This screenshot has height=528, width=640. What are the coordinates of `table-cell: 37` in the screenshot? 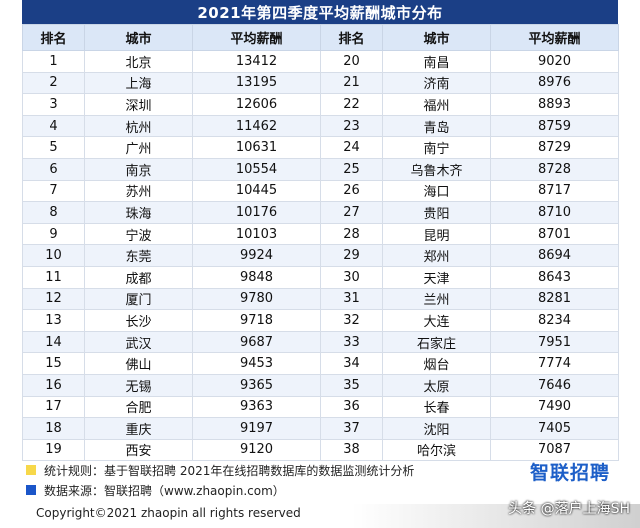 It's located at (351, 428).